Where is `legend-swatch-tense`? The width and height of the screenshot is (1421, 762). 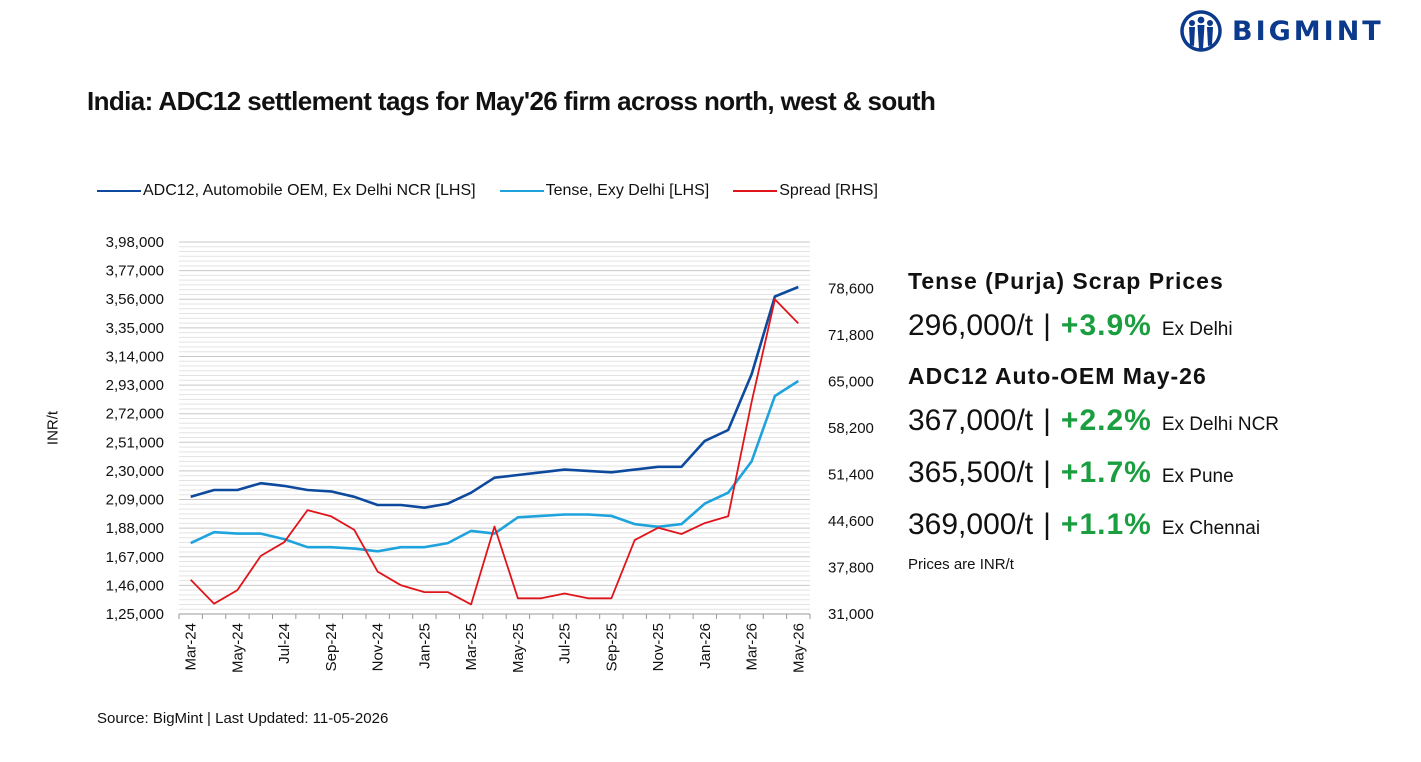 legend-swatch-tense is located at coordinates (521, 191).